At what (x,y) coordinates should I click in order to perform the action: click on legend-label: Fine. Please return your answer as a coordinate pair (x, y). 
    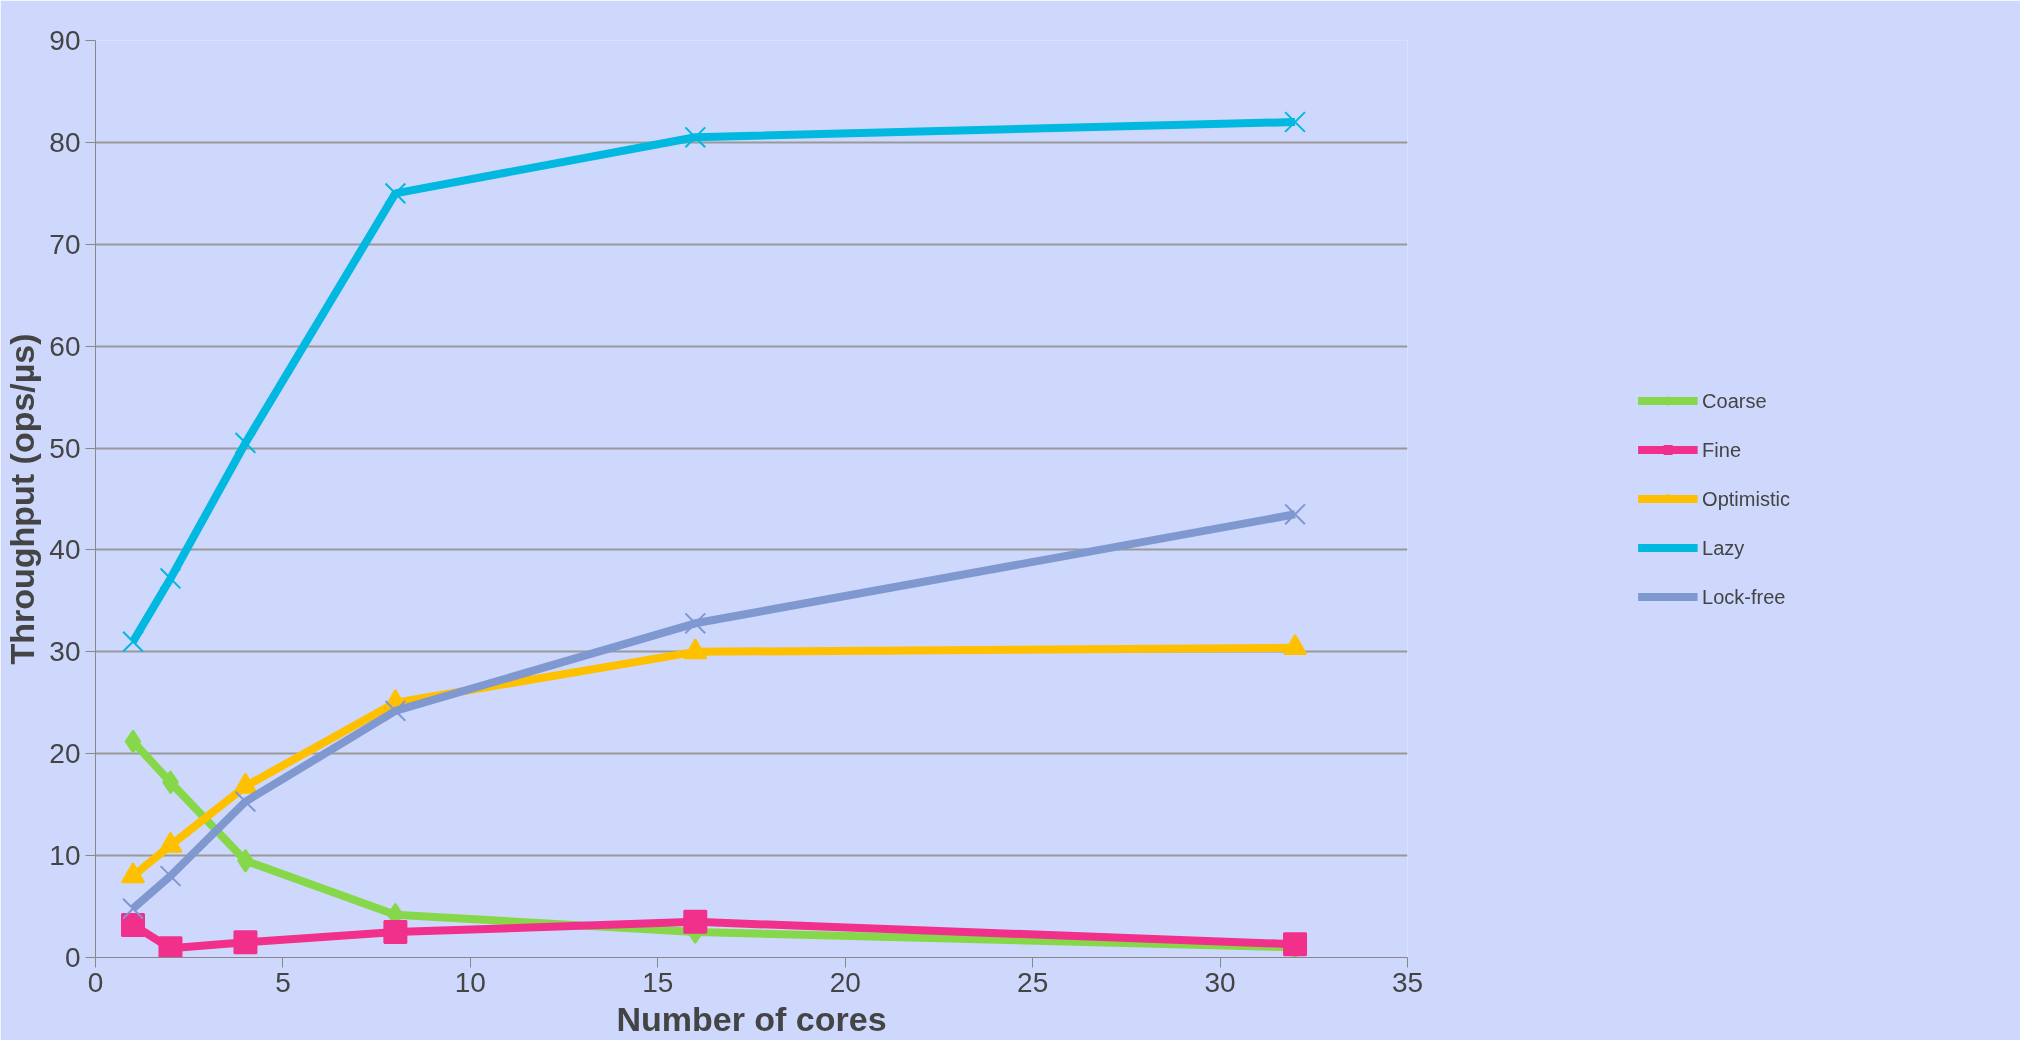
    Looking at the image, I should click on (1722, 449).